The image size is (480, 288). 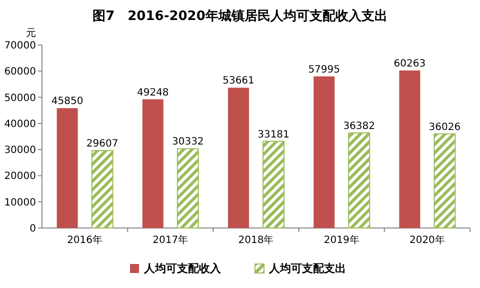 What do you see at coordinates (20, 98) in the screenshot?
I see `y-tick-label: 50000` at bounding box center [20, 98].